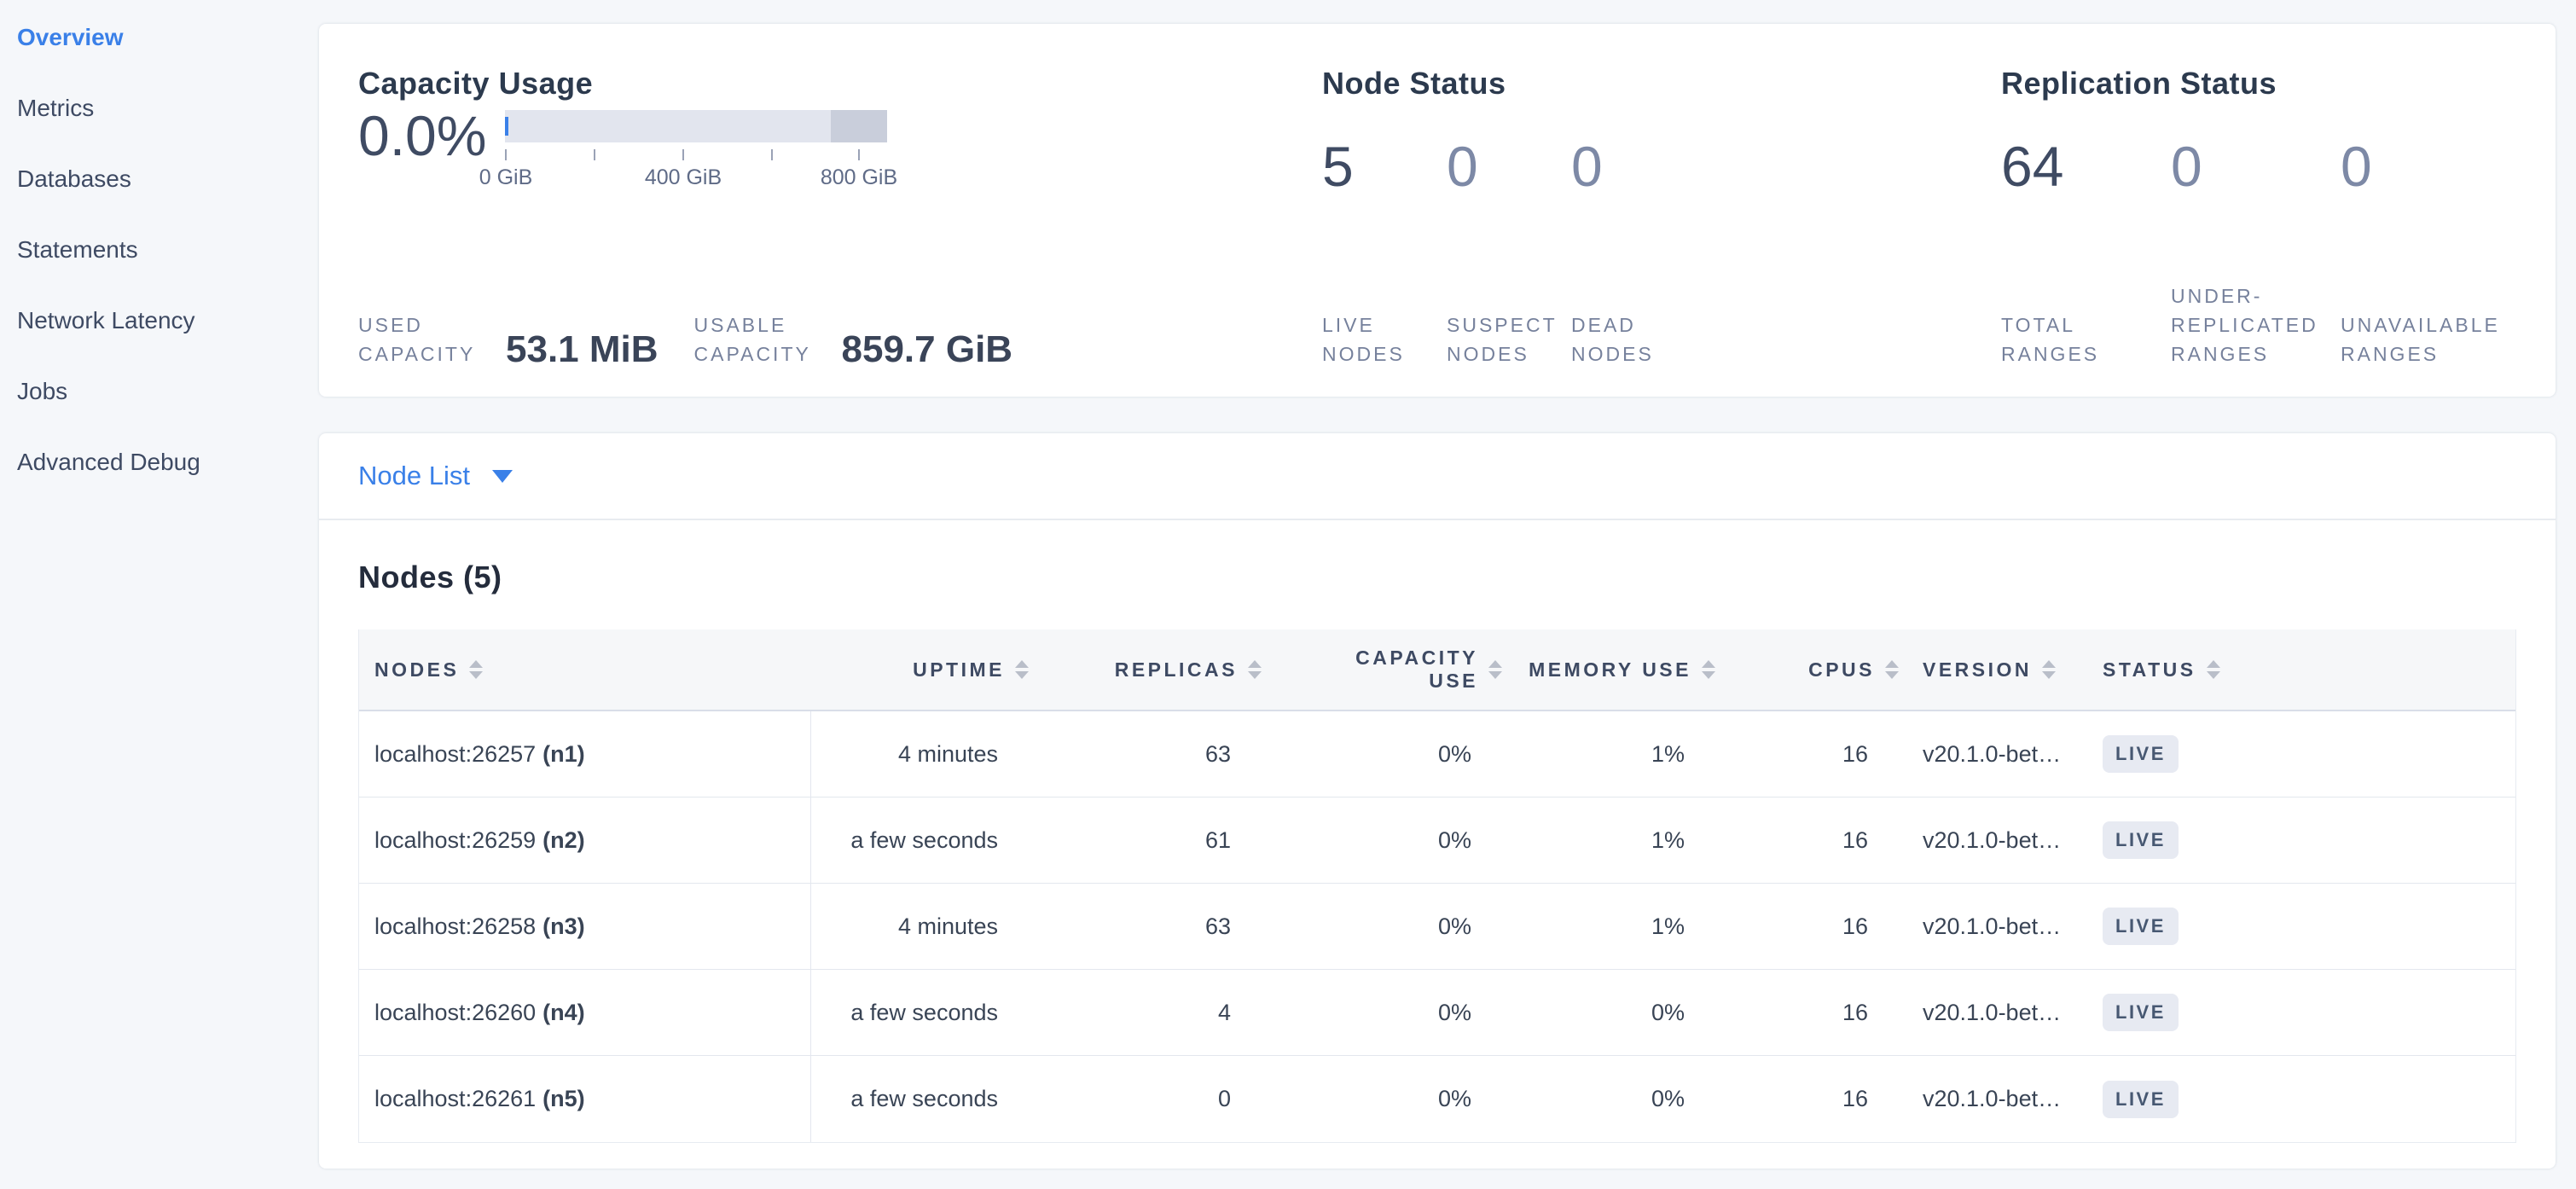 The width and height of the screenshot is (2576, 1189). I want to click on node-id: (n3), so click(563, 926).